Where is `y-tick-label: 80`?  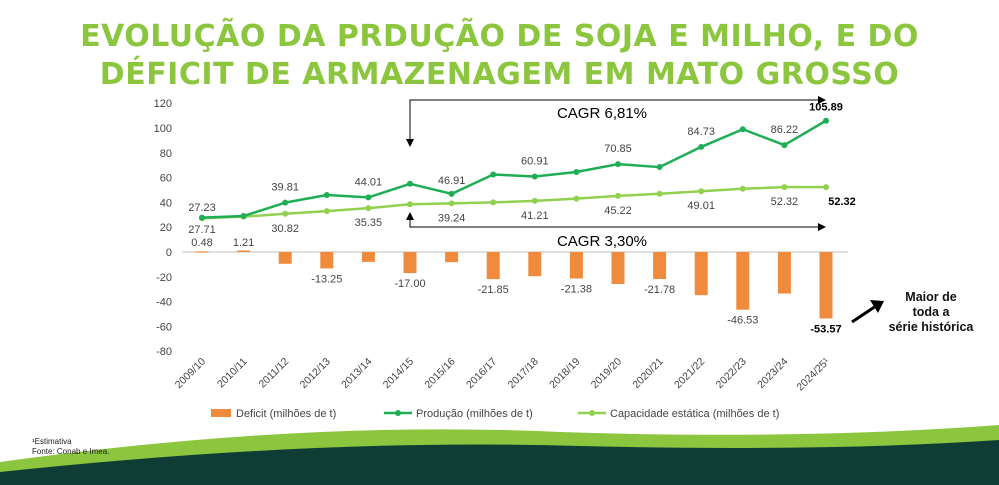
y-tick-label: 80 is located at coordinates (166, 154).